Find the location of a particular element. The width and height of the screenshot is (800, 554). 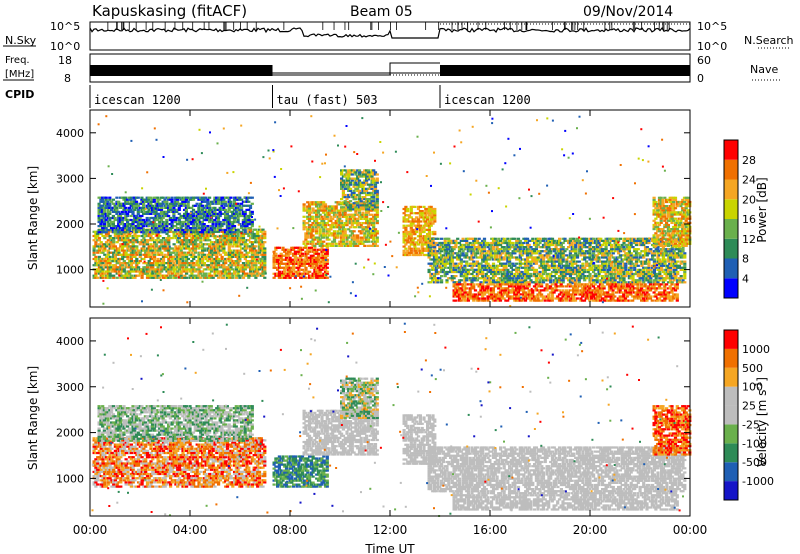

cpid-segment-label: icescan 1200 is located at coordinates (487, 100).